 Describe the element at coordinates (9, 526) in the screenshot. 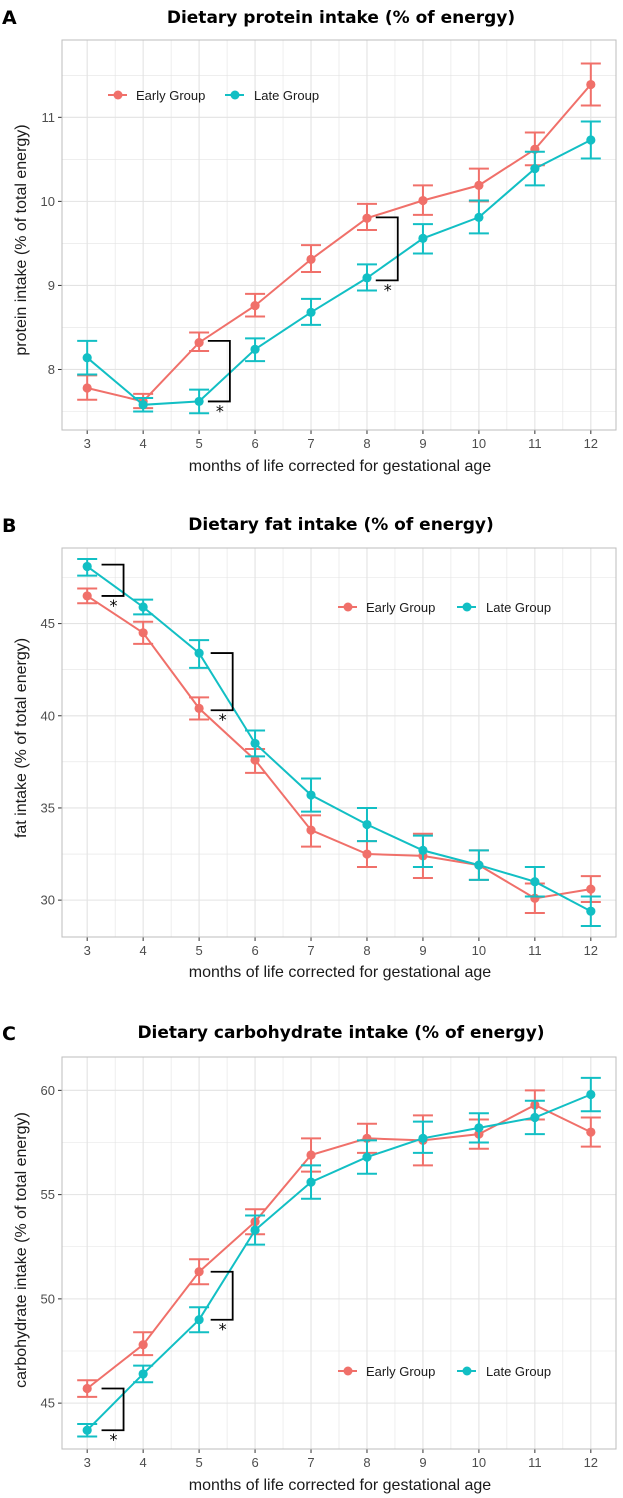

I see `panel-b-letter: B` at that location.